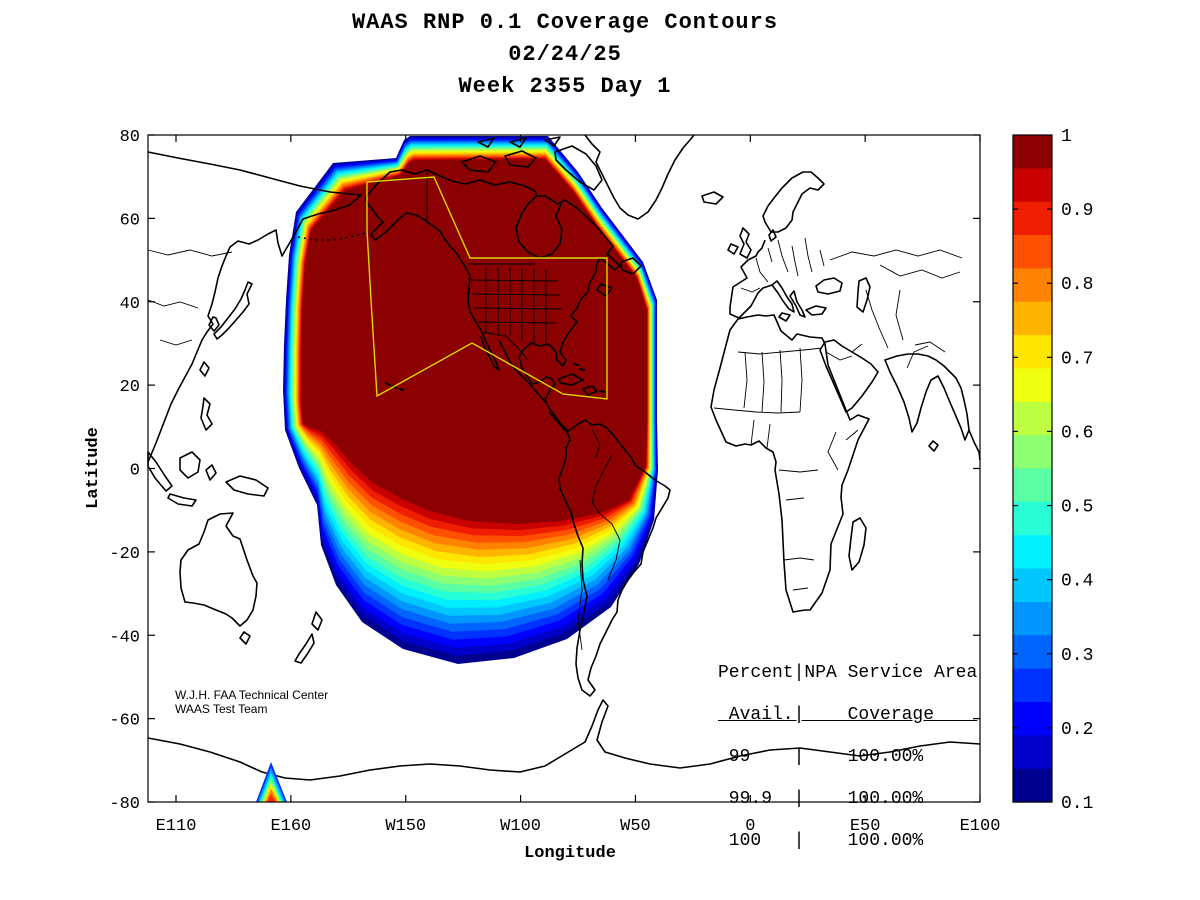 Image resolution: width=1200 pixels, height=900 pixels. I want to click on x-tick-label: E110, so click(176, 826).